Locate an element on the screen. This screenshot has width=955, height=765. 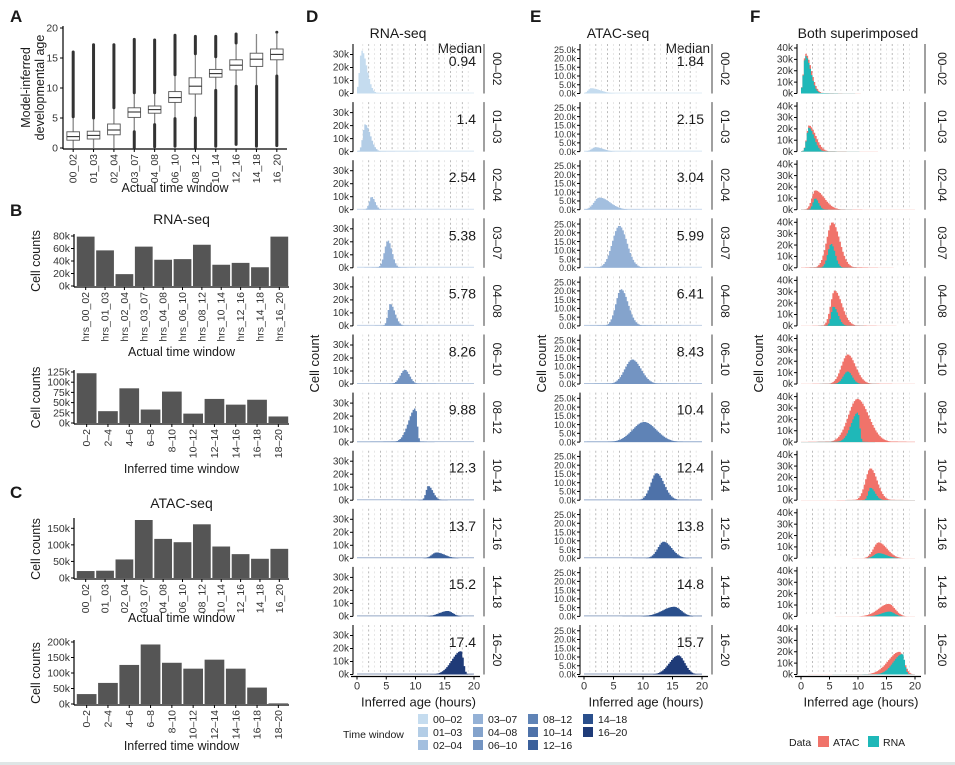
panel-letter-e: E is located at coordinates (535, 16).